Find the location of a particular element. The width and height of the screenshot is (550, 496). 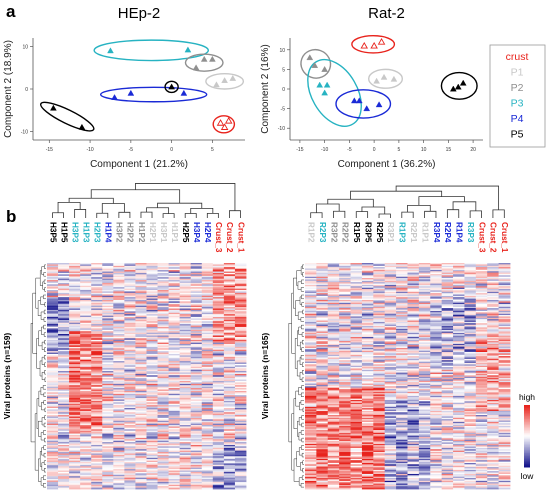

column-label: H3P1 is located at coordinates (163, 232).